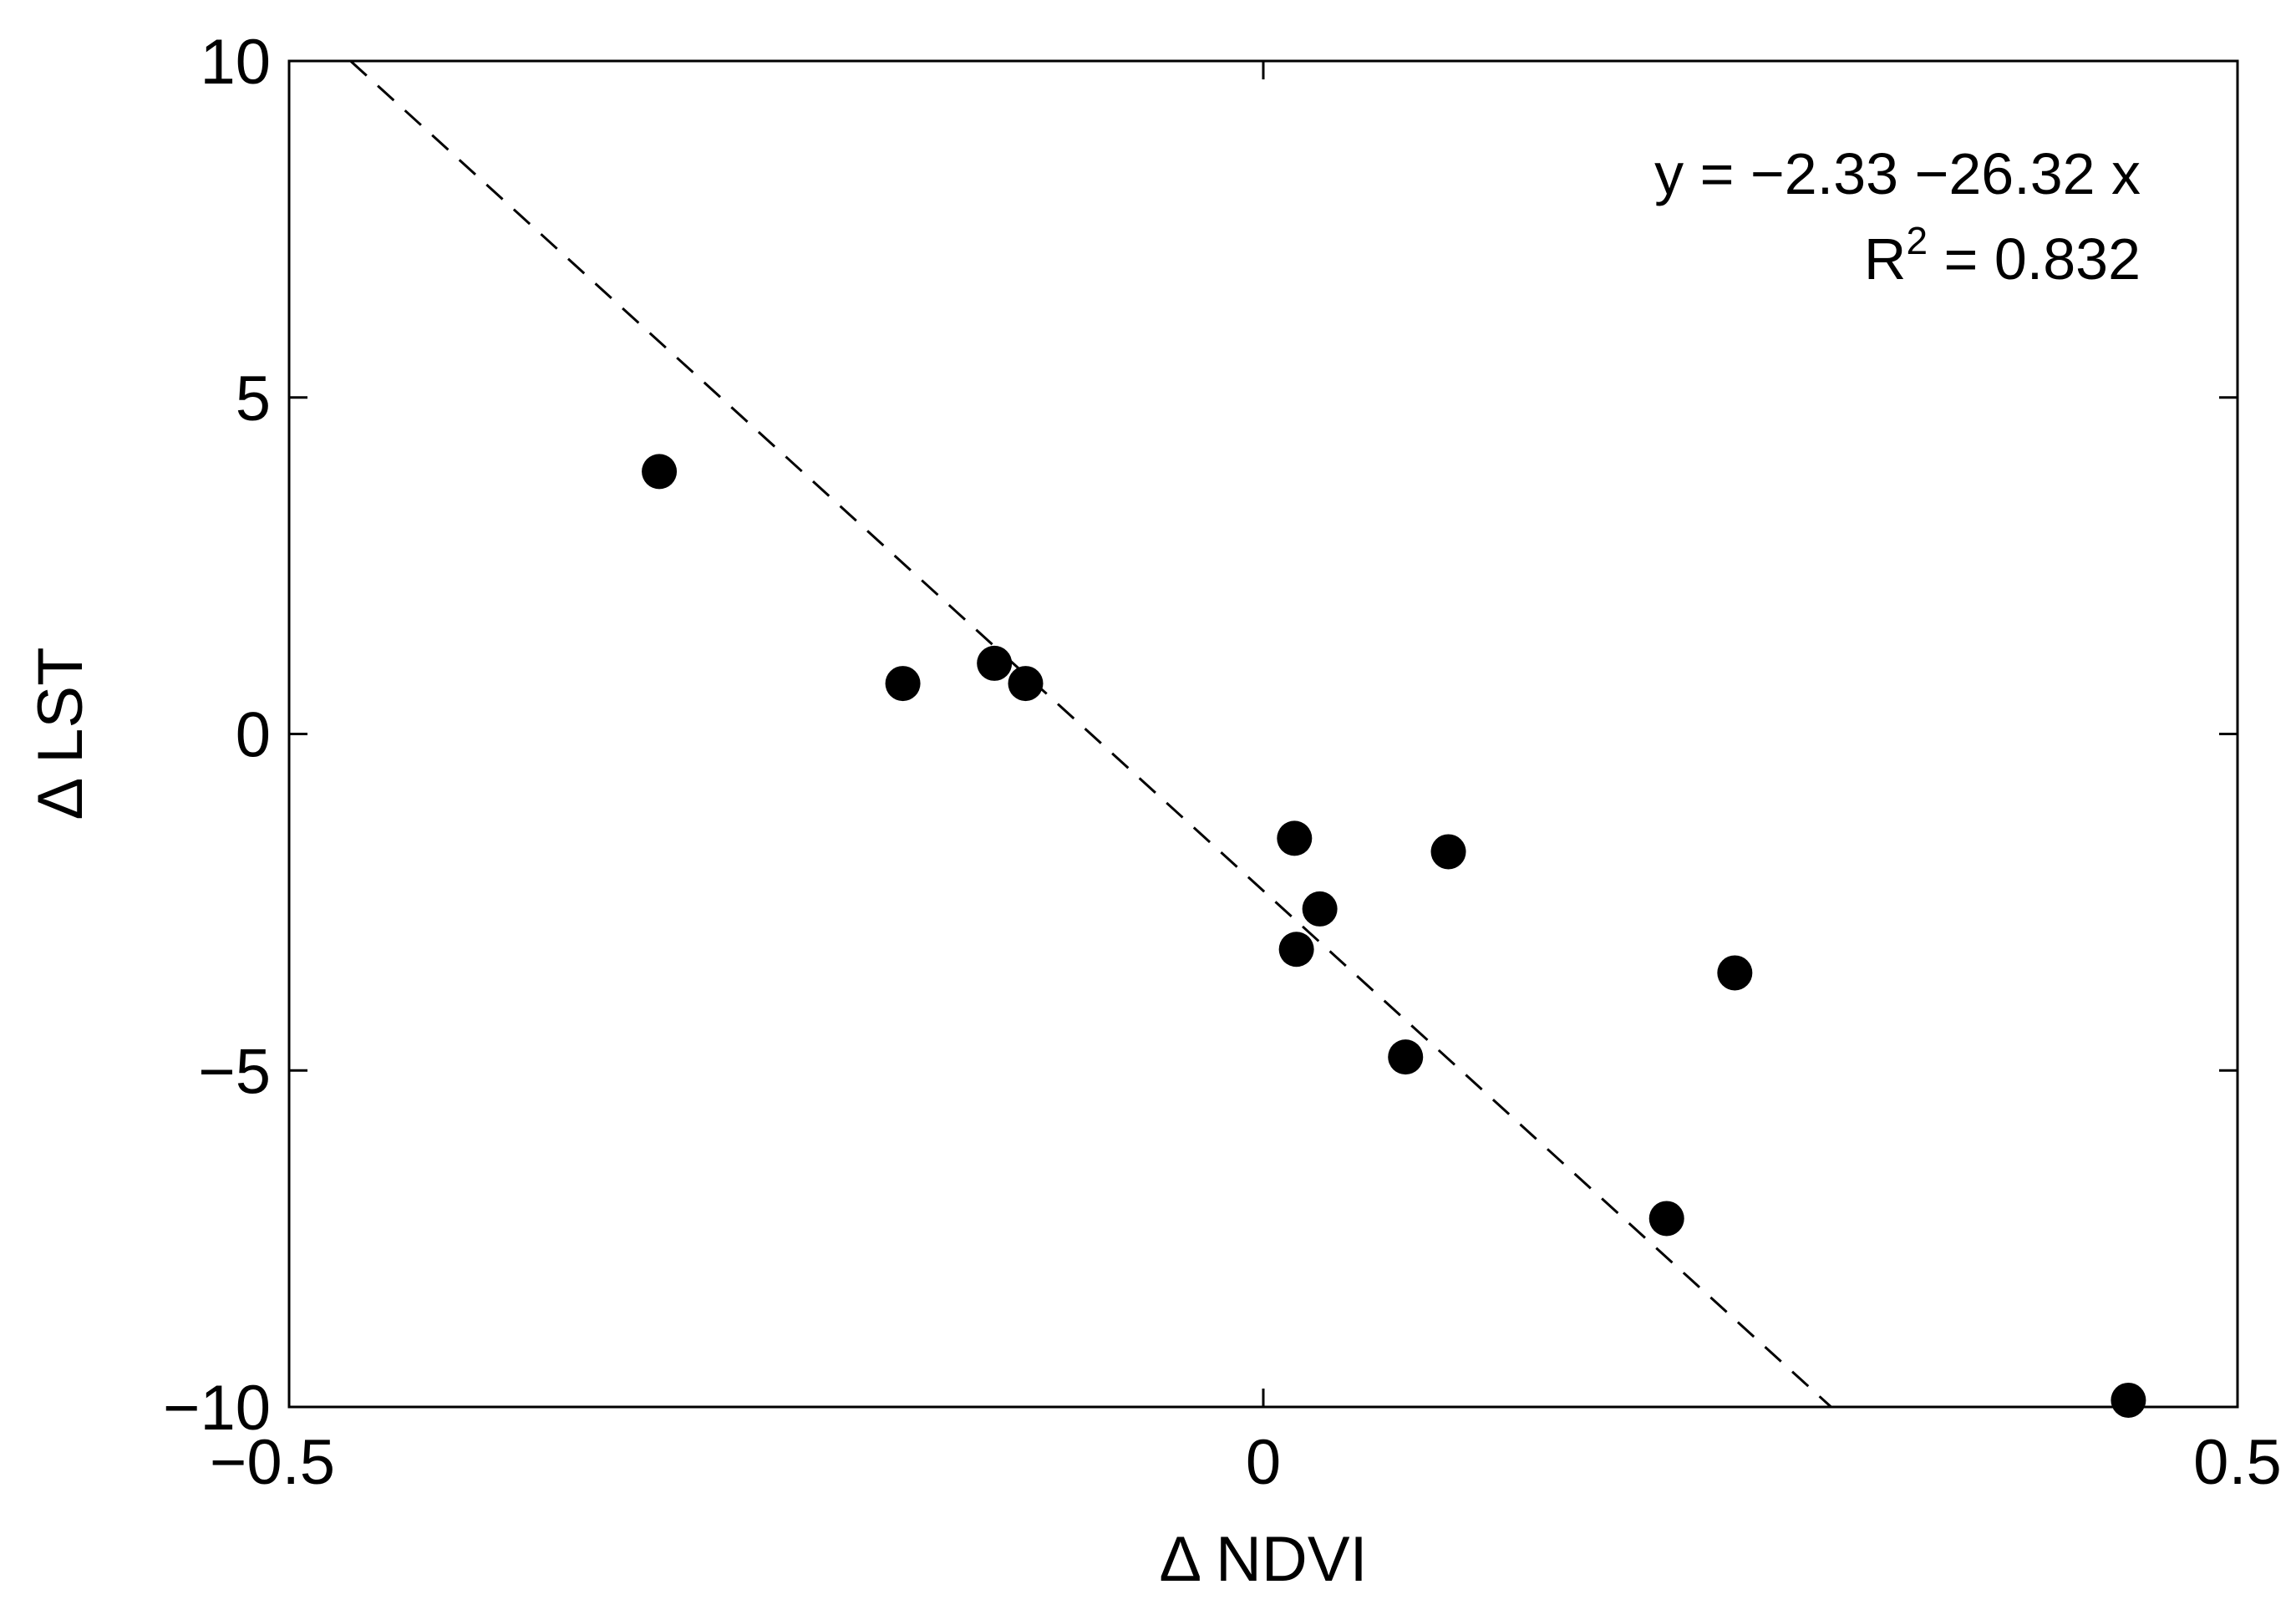 Image resolution: width=2296 pixels, height=1620 pixels. Describe the element at coordinates (253, 735) in the screenshot. I see `y-tick-label: 0` at that location.